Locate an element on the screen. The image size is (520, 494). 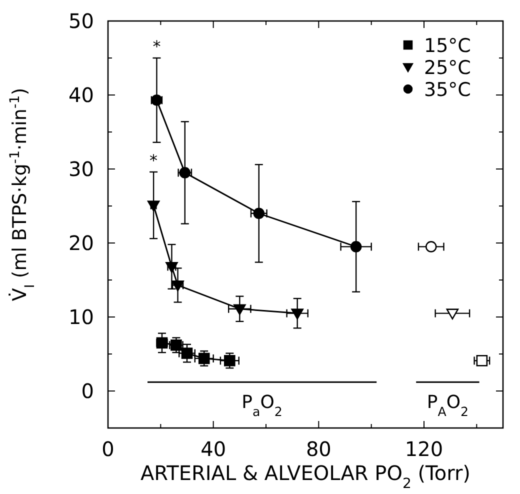
x-tick-label: 80 is located at coordinates (319, 449).